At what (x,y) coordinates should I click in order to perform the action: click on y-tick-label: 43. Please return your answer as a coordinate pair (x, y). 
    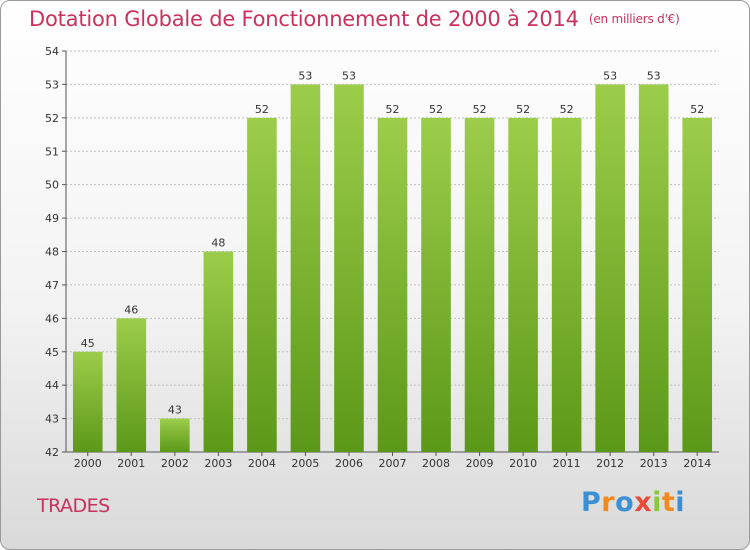
    Looking at the image, I should click on (52, 419).